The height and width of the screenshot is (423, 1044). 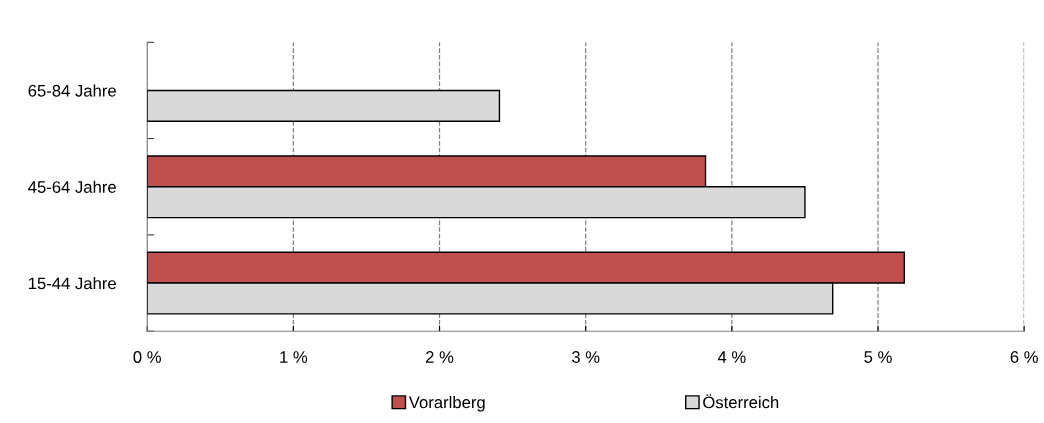 What do you see at coordinates (294, 357) in the screenshot?
I see `x-tick-label: 1 %` at bounding box center [294, 357].